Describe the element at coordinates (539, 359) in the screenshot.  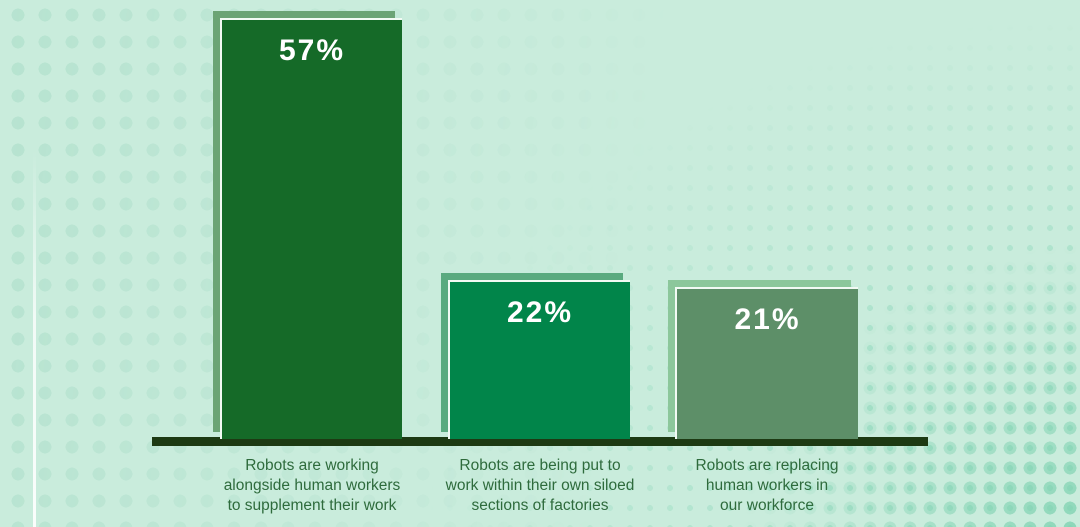
I see `bar-siloed-sections: 22%` at that location.